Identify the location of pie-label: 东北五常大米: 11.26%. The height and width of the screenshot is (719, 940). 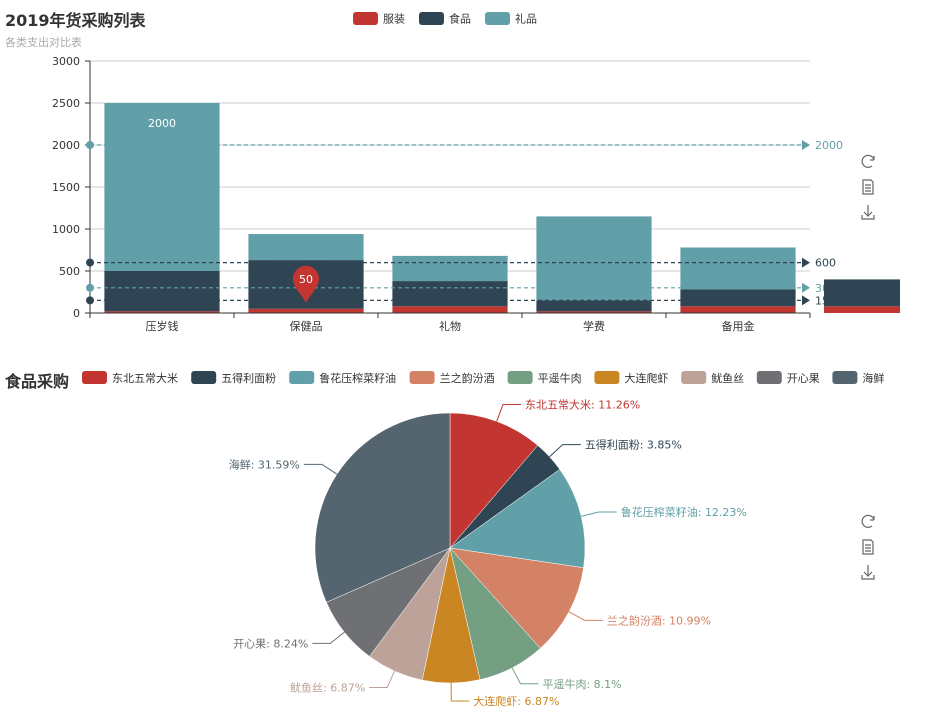
(568, 409).